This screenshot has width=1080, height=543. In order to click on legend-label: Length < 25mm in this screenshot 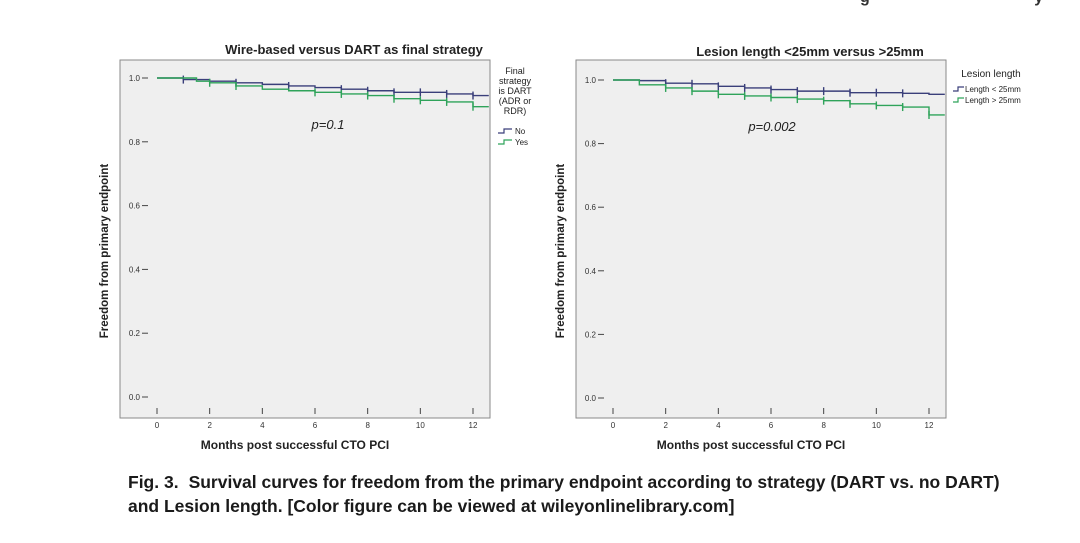, I will do `click(993, 89)`.